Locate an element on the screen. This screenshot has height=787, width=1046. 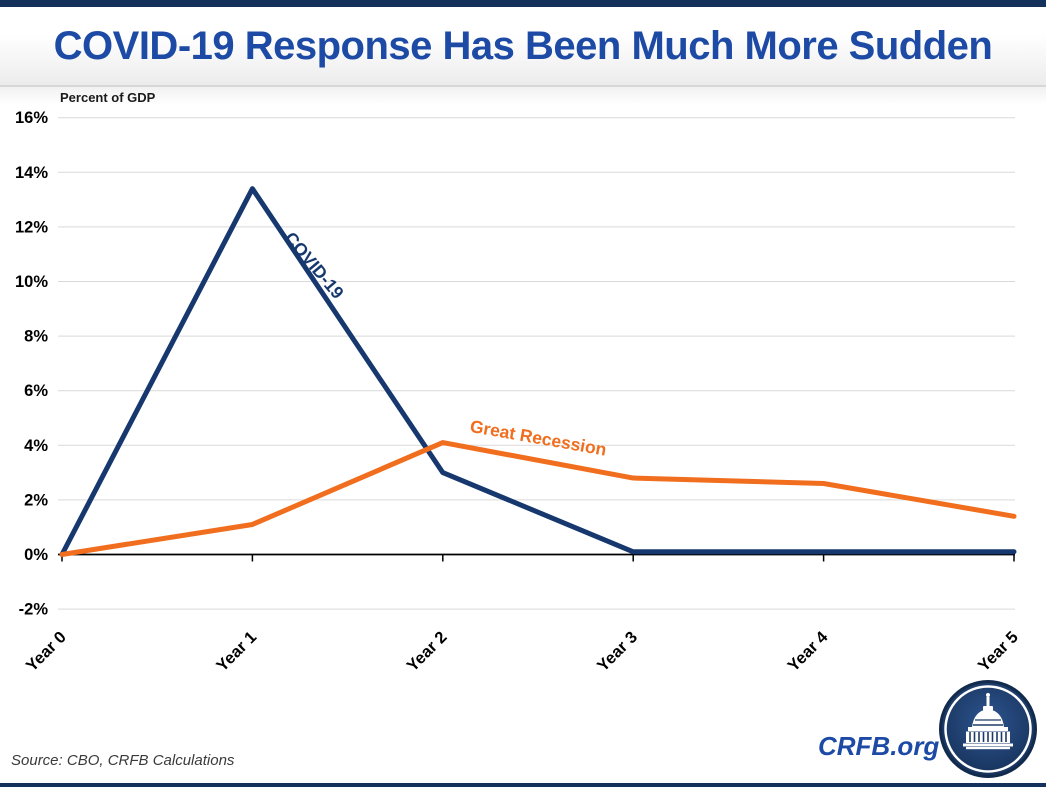
x-axis-tick-label: Year 0 is located at coordinates (46, 651).